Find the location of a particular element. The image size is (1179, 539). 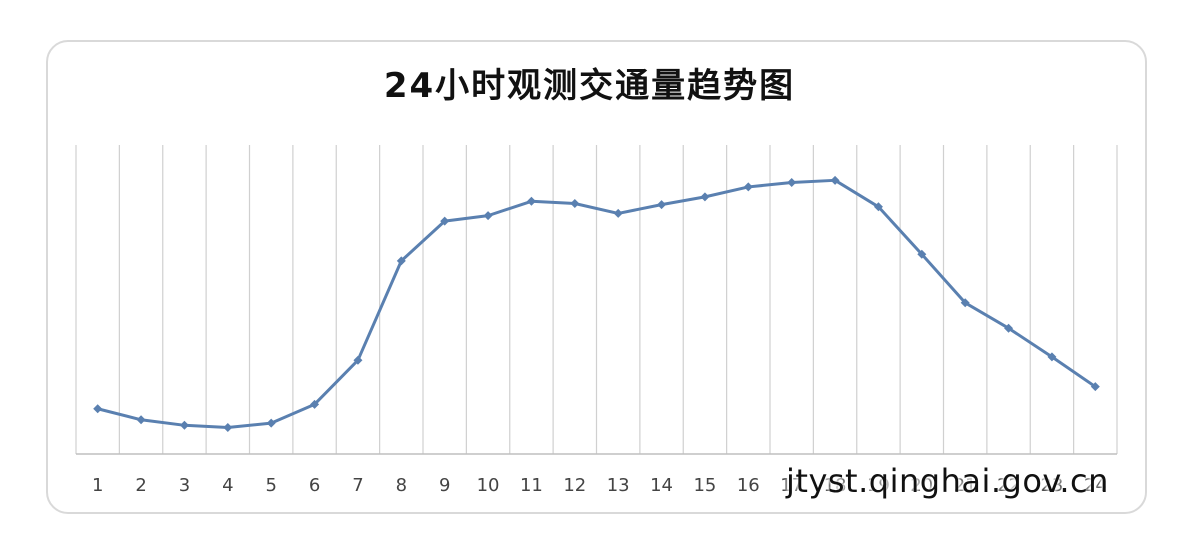

x-tick-label: 15 is located at coordinates (704, 485).